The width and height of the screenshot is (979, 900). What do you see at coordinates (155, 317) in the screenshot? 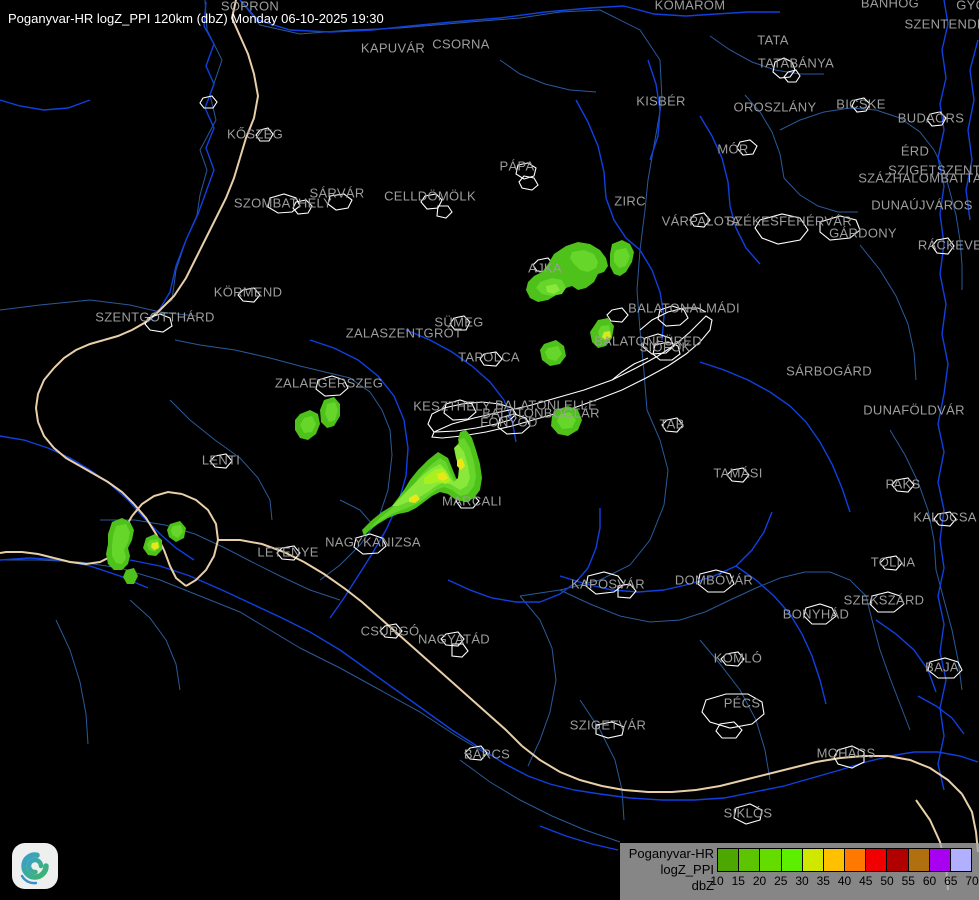
I see `city-label: SZENTGOTTHÁRD` at bounding box center [155, 317].